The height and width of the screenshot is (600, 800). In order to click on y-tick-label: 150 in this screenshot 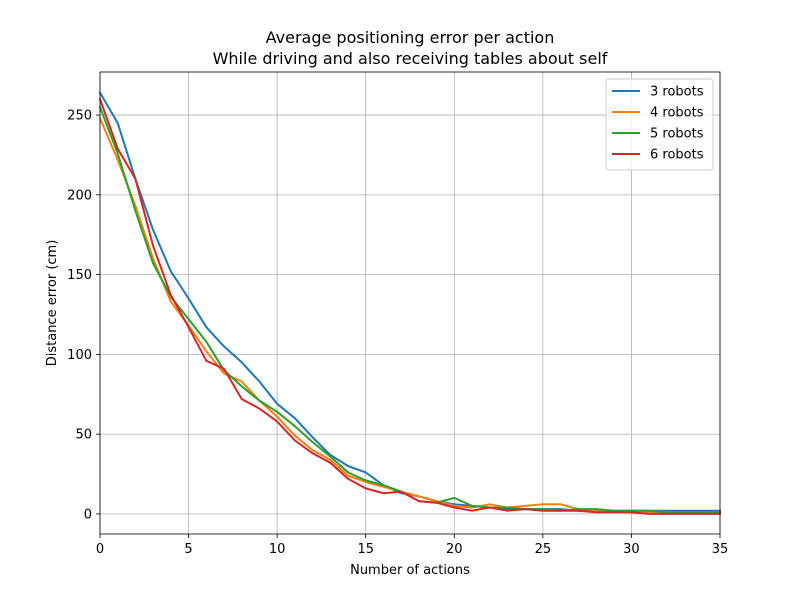, I will do `click(79, 275)`.